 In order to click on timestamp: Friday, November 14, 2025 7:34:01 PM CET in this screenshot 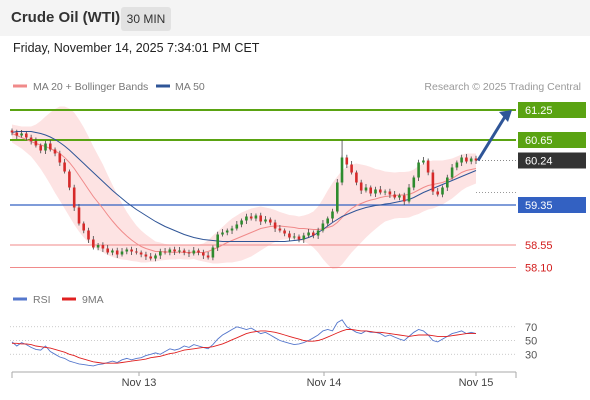, I will do `click(136, 48)`.